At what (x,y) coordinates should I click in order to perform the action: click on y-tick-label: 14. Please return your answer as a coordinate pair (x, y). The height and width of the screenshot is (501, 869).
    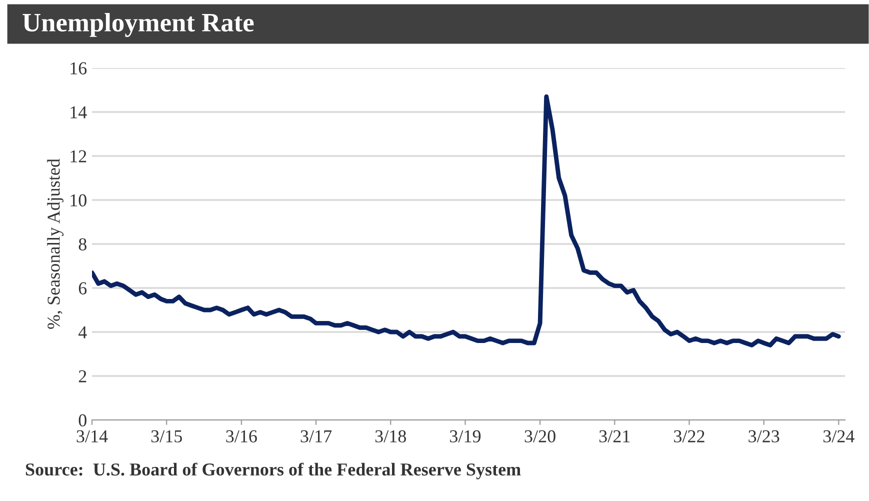
    Looking at the image, I should click on (78, 112).